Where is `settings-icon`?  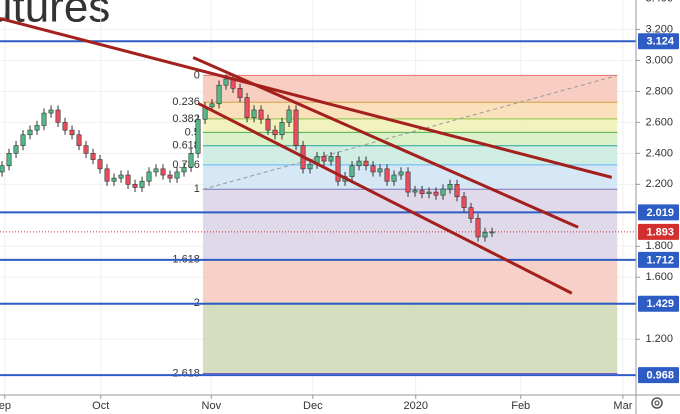 settings-icon is located at coordinates (657, 403).